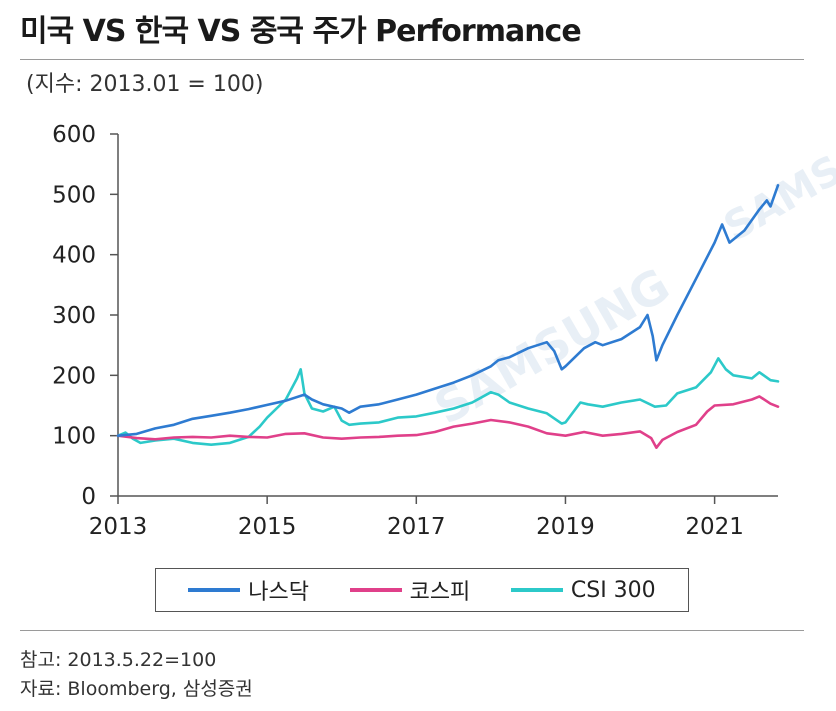  What do you see at coordinates (565, 527) in the screenshot?
I see `x-tick-label: 2019` at bounding box center [565, 527].